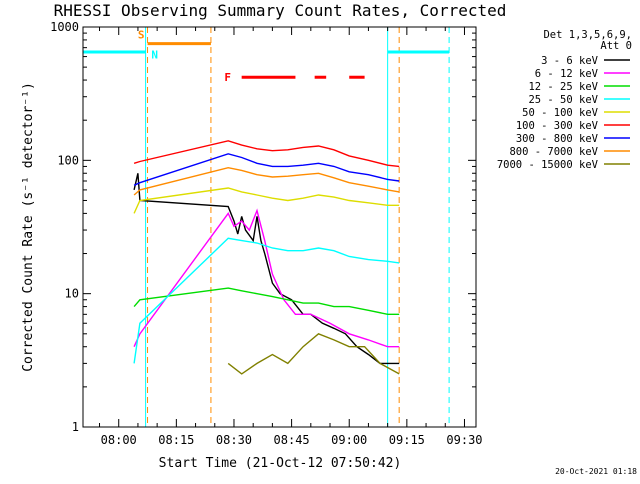  Describe the element at coordinates (72, 294) in the screenshot. I see `y-tick-label: 10` at that location.